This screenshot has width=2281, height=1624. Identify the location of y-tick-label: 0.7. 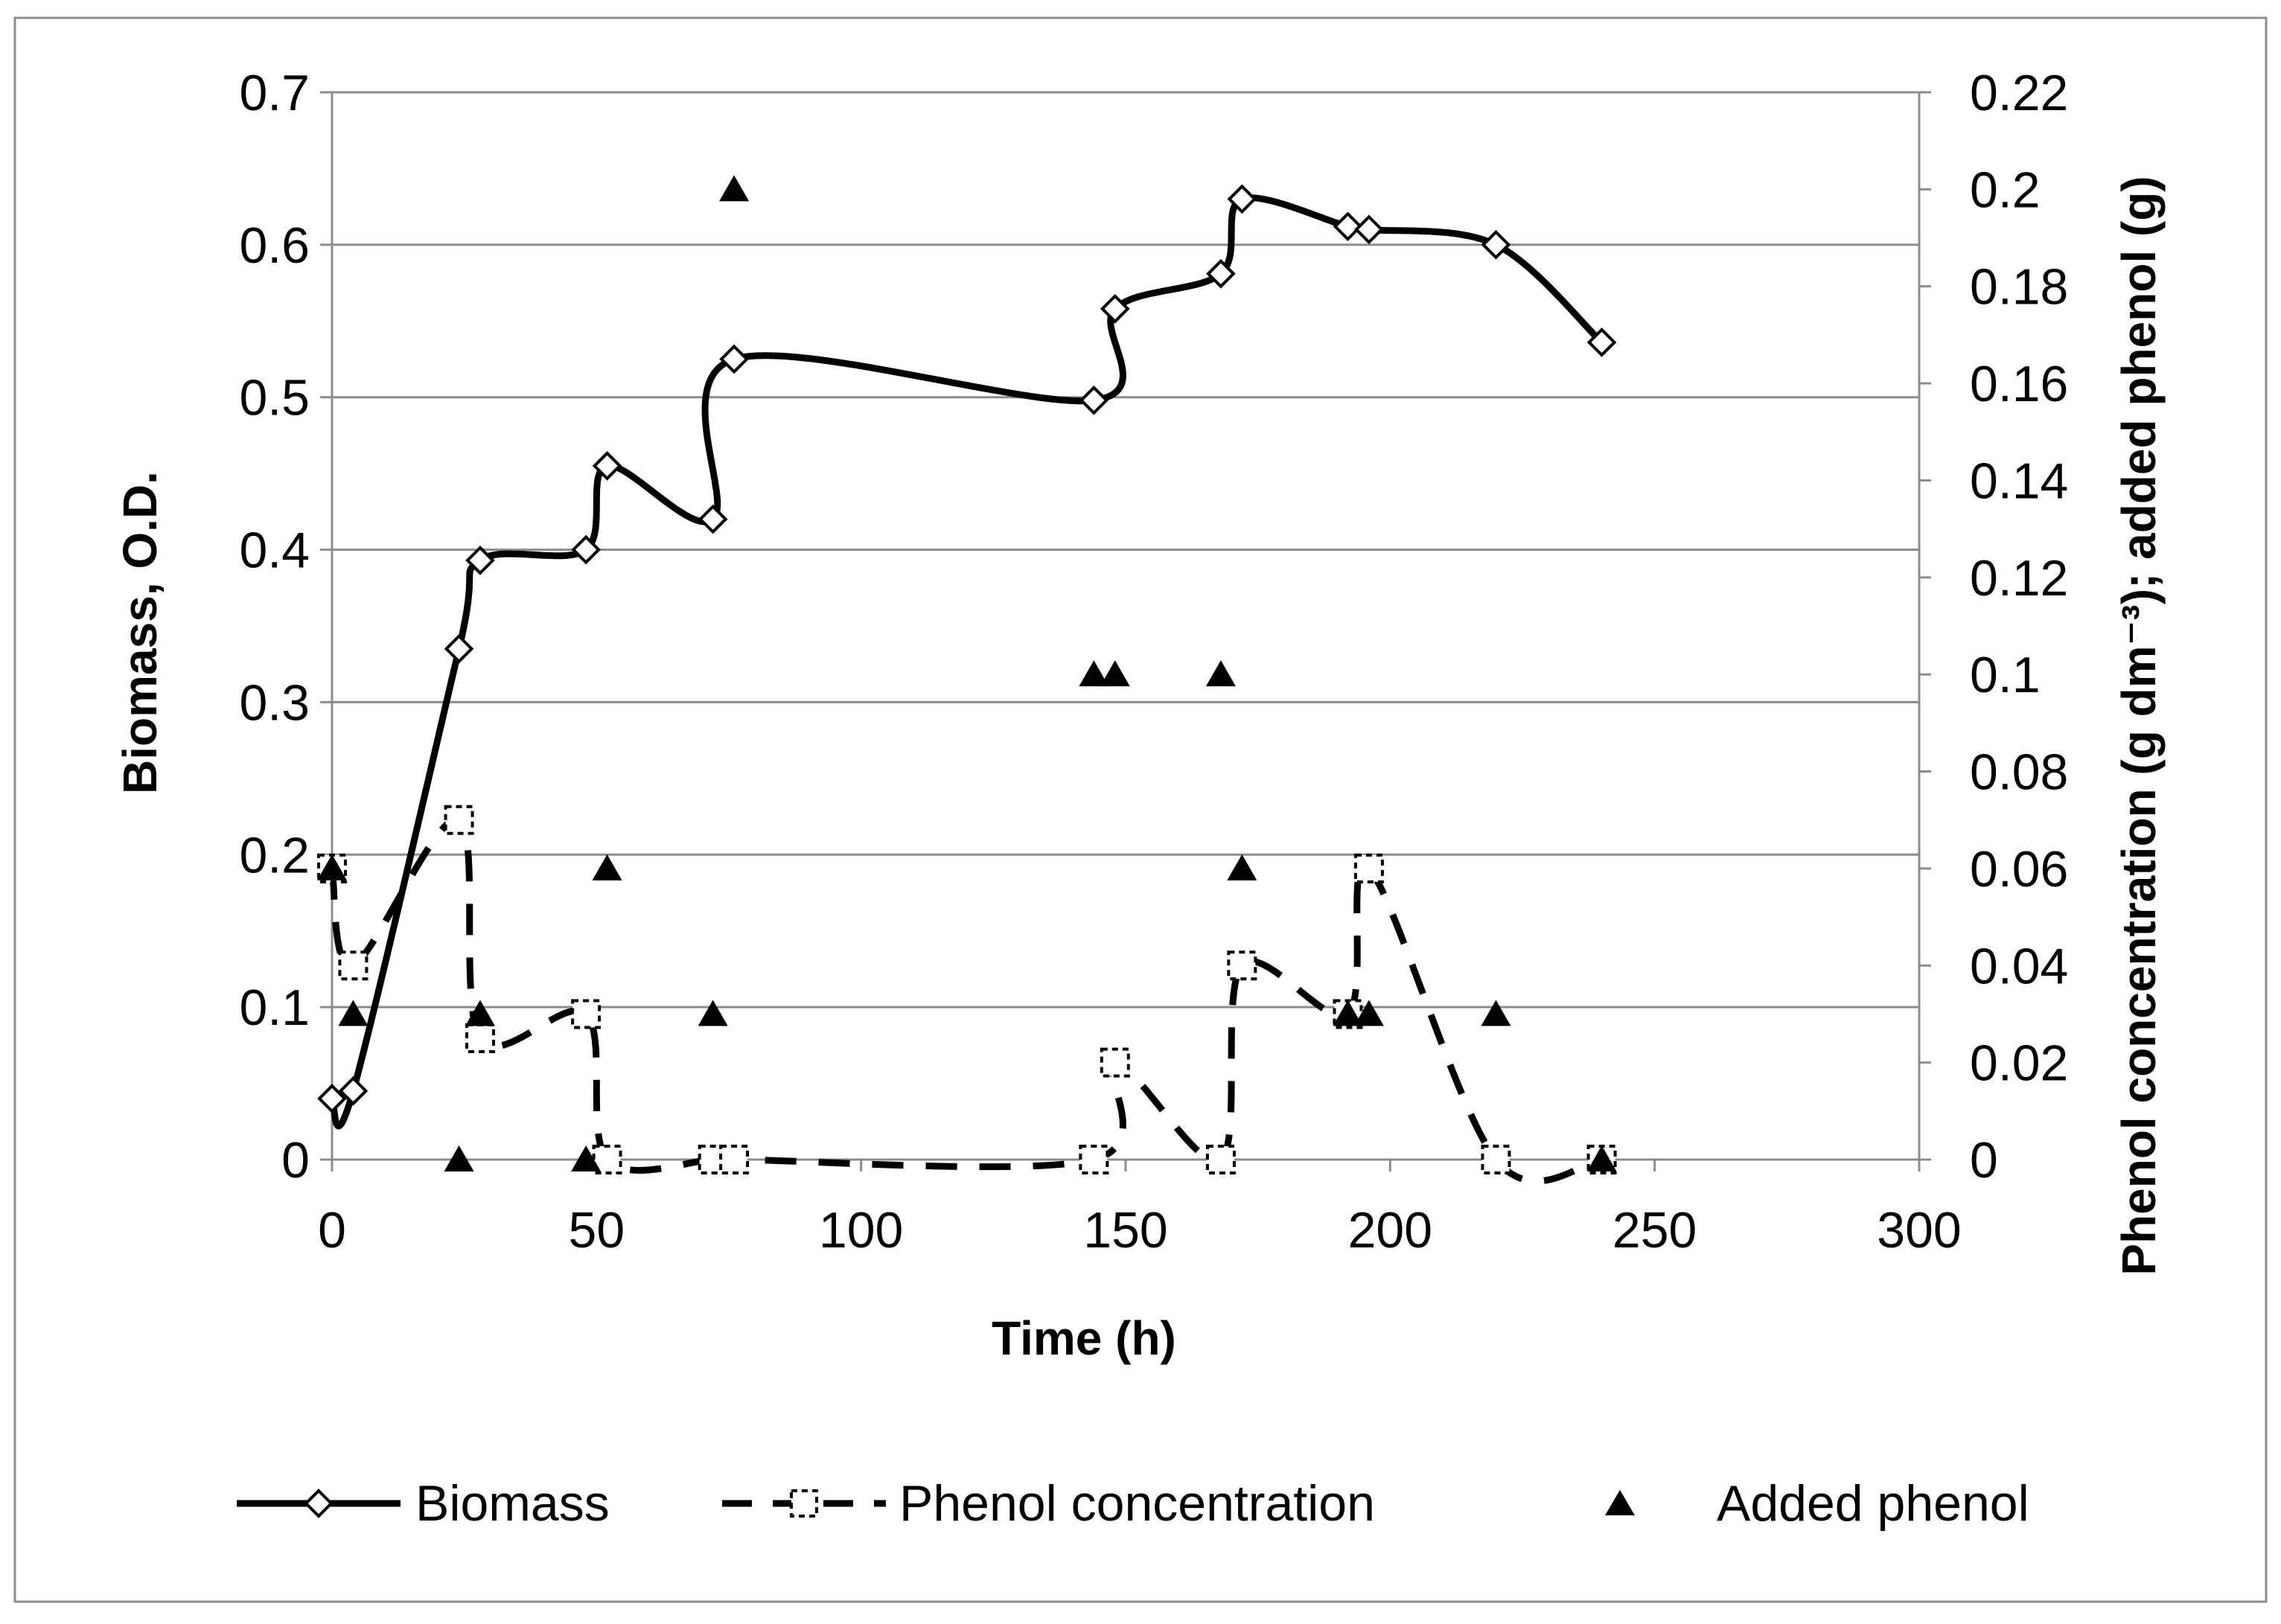
(274, 93).